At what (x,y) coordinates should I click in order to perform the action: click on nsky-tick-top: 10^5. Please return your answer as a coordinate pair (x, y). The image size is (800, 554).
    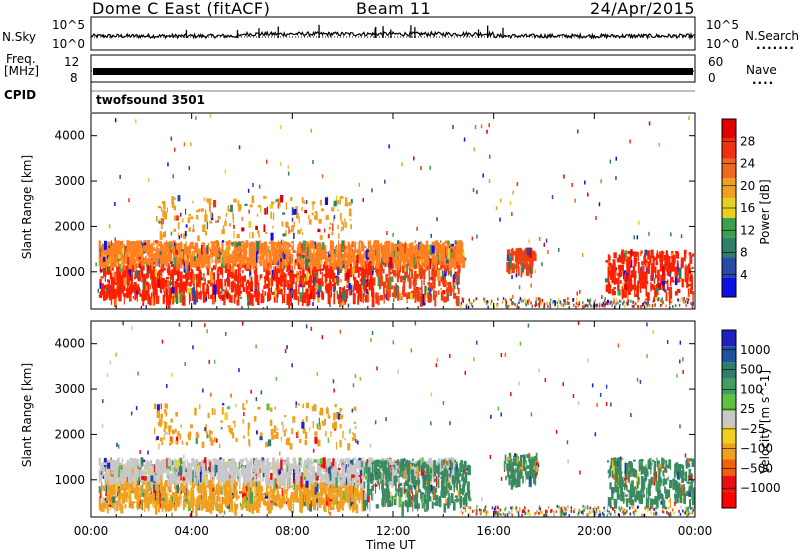
    Looking at the image, I should click on (68, 25).